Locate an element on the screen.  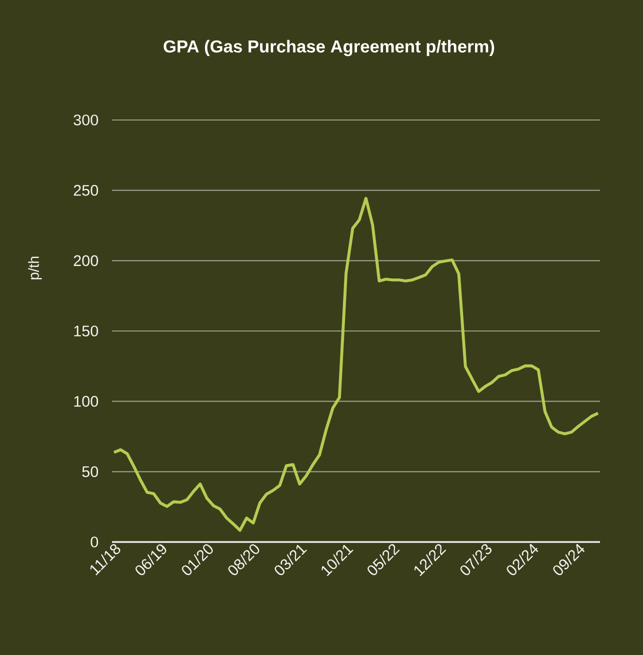
y-tick-label: 300 is located at coordinates (86, 120).